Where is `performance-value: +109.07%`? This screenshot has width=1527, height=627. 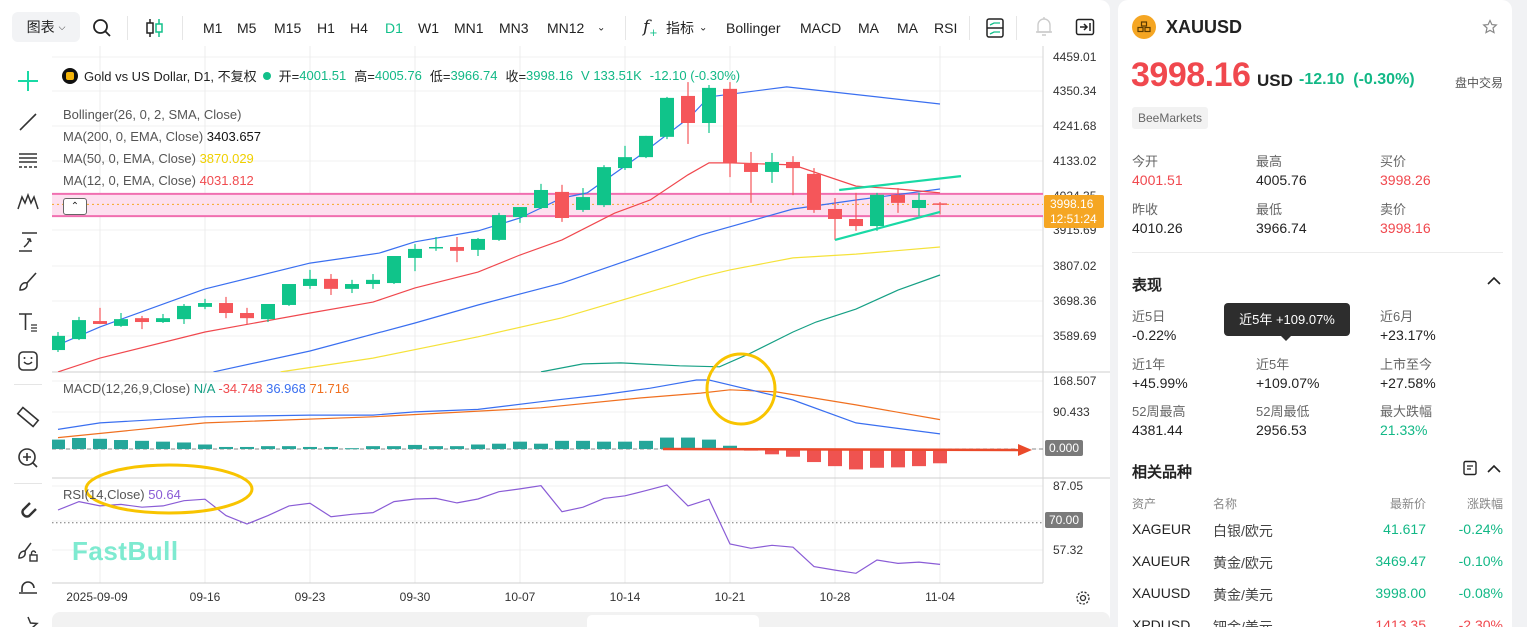
performance-value: +109.07% is located at coordinates (1288, 383).